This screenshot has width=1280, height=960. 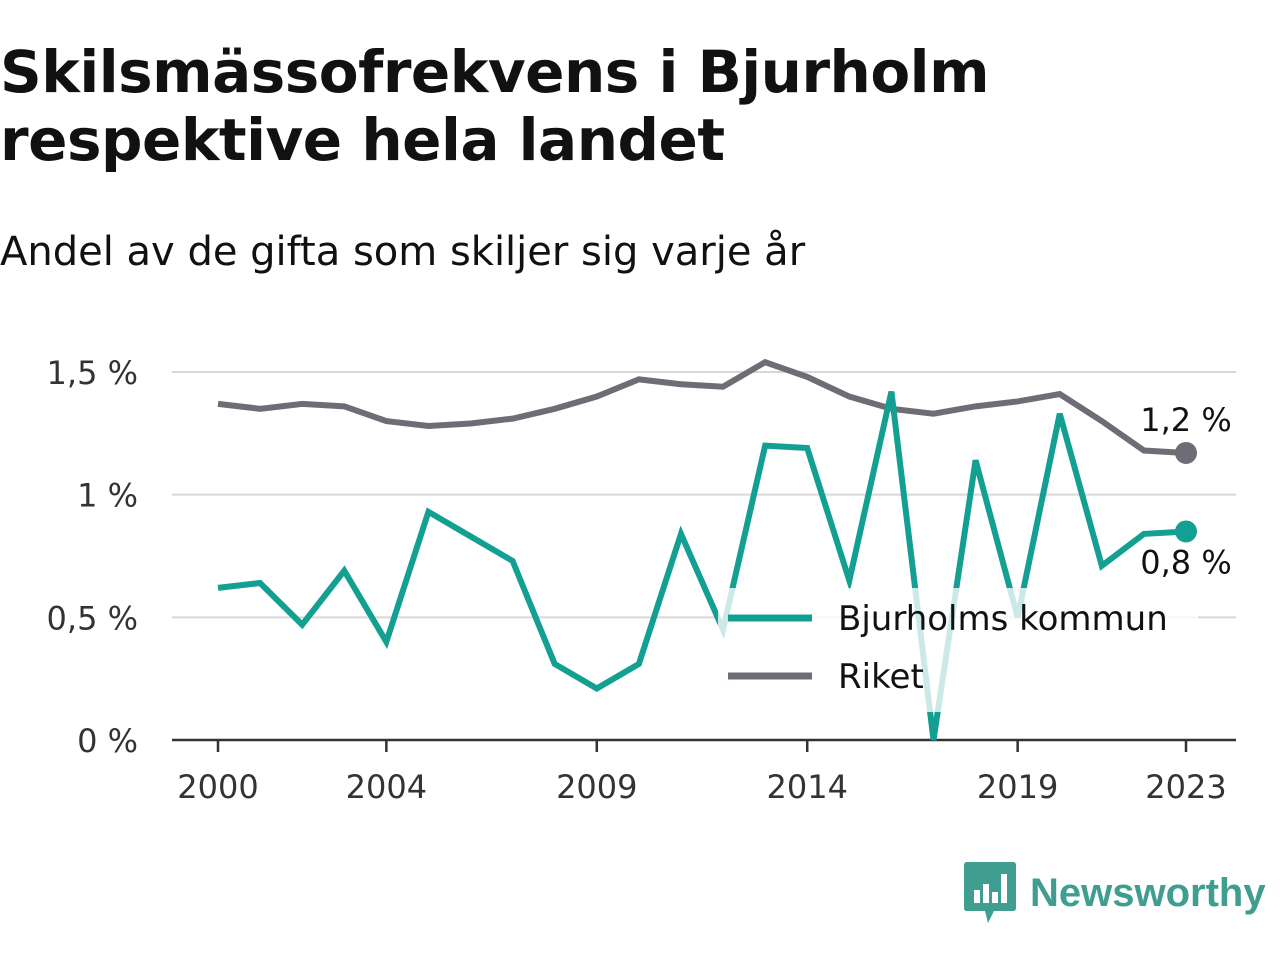 I want to click on x-tick-label: 2019, so click(x=1017, y=787).